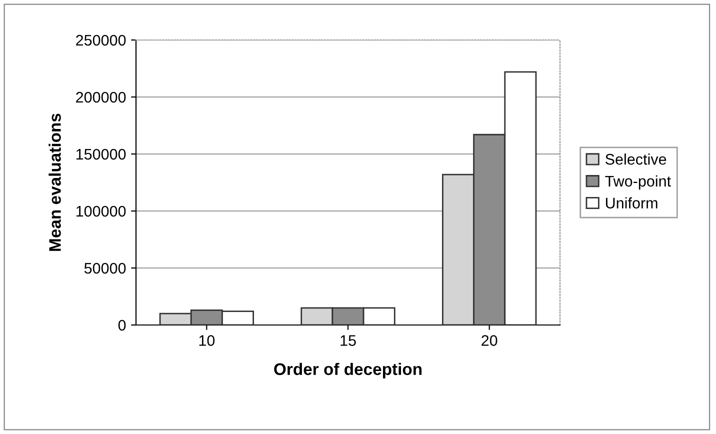  Describe the element at coordinates (348, 370) in the screenshot. I see `x-axis-title: Order of deception` at that location.